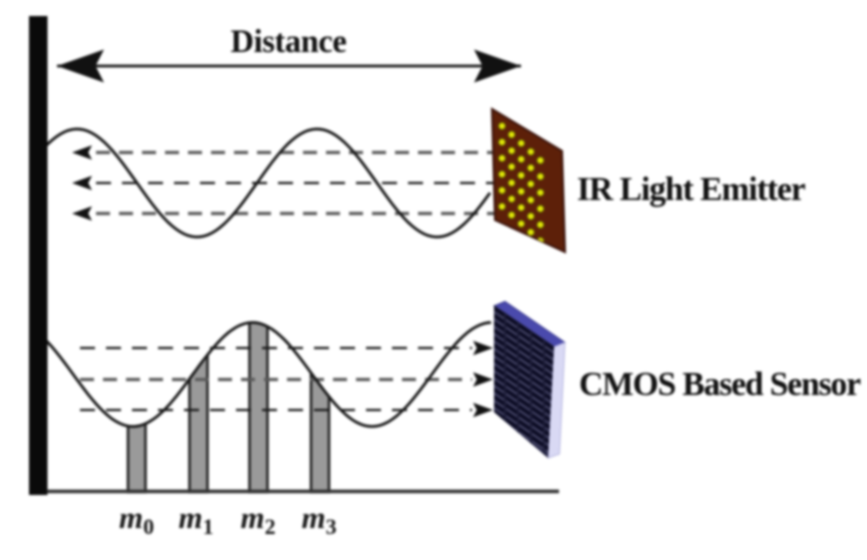  I want to click on svg-text: m1, so click(195, 519).